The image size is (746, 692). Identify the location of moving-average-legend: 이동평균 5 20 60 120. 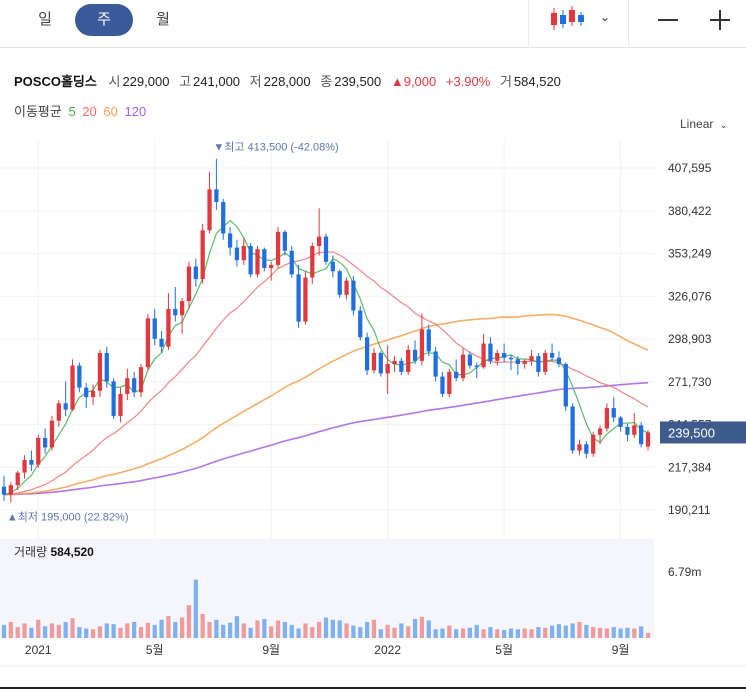
(81, 110).